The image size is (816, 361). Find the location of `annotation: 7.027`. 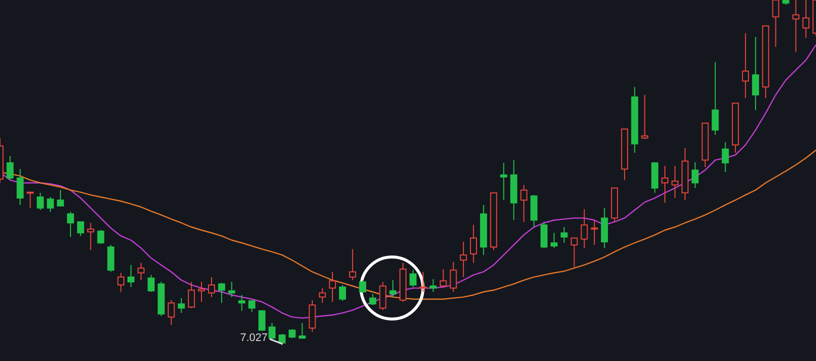

annotation: 7.027 is located at coordinates (254, 338).